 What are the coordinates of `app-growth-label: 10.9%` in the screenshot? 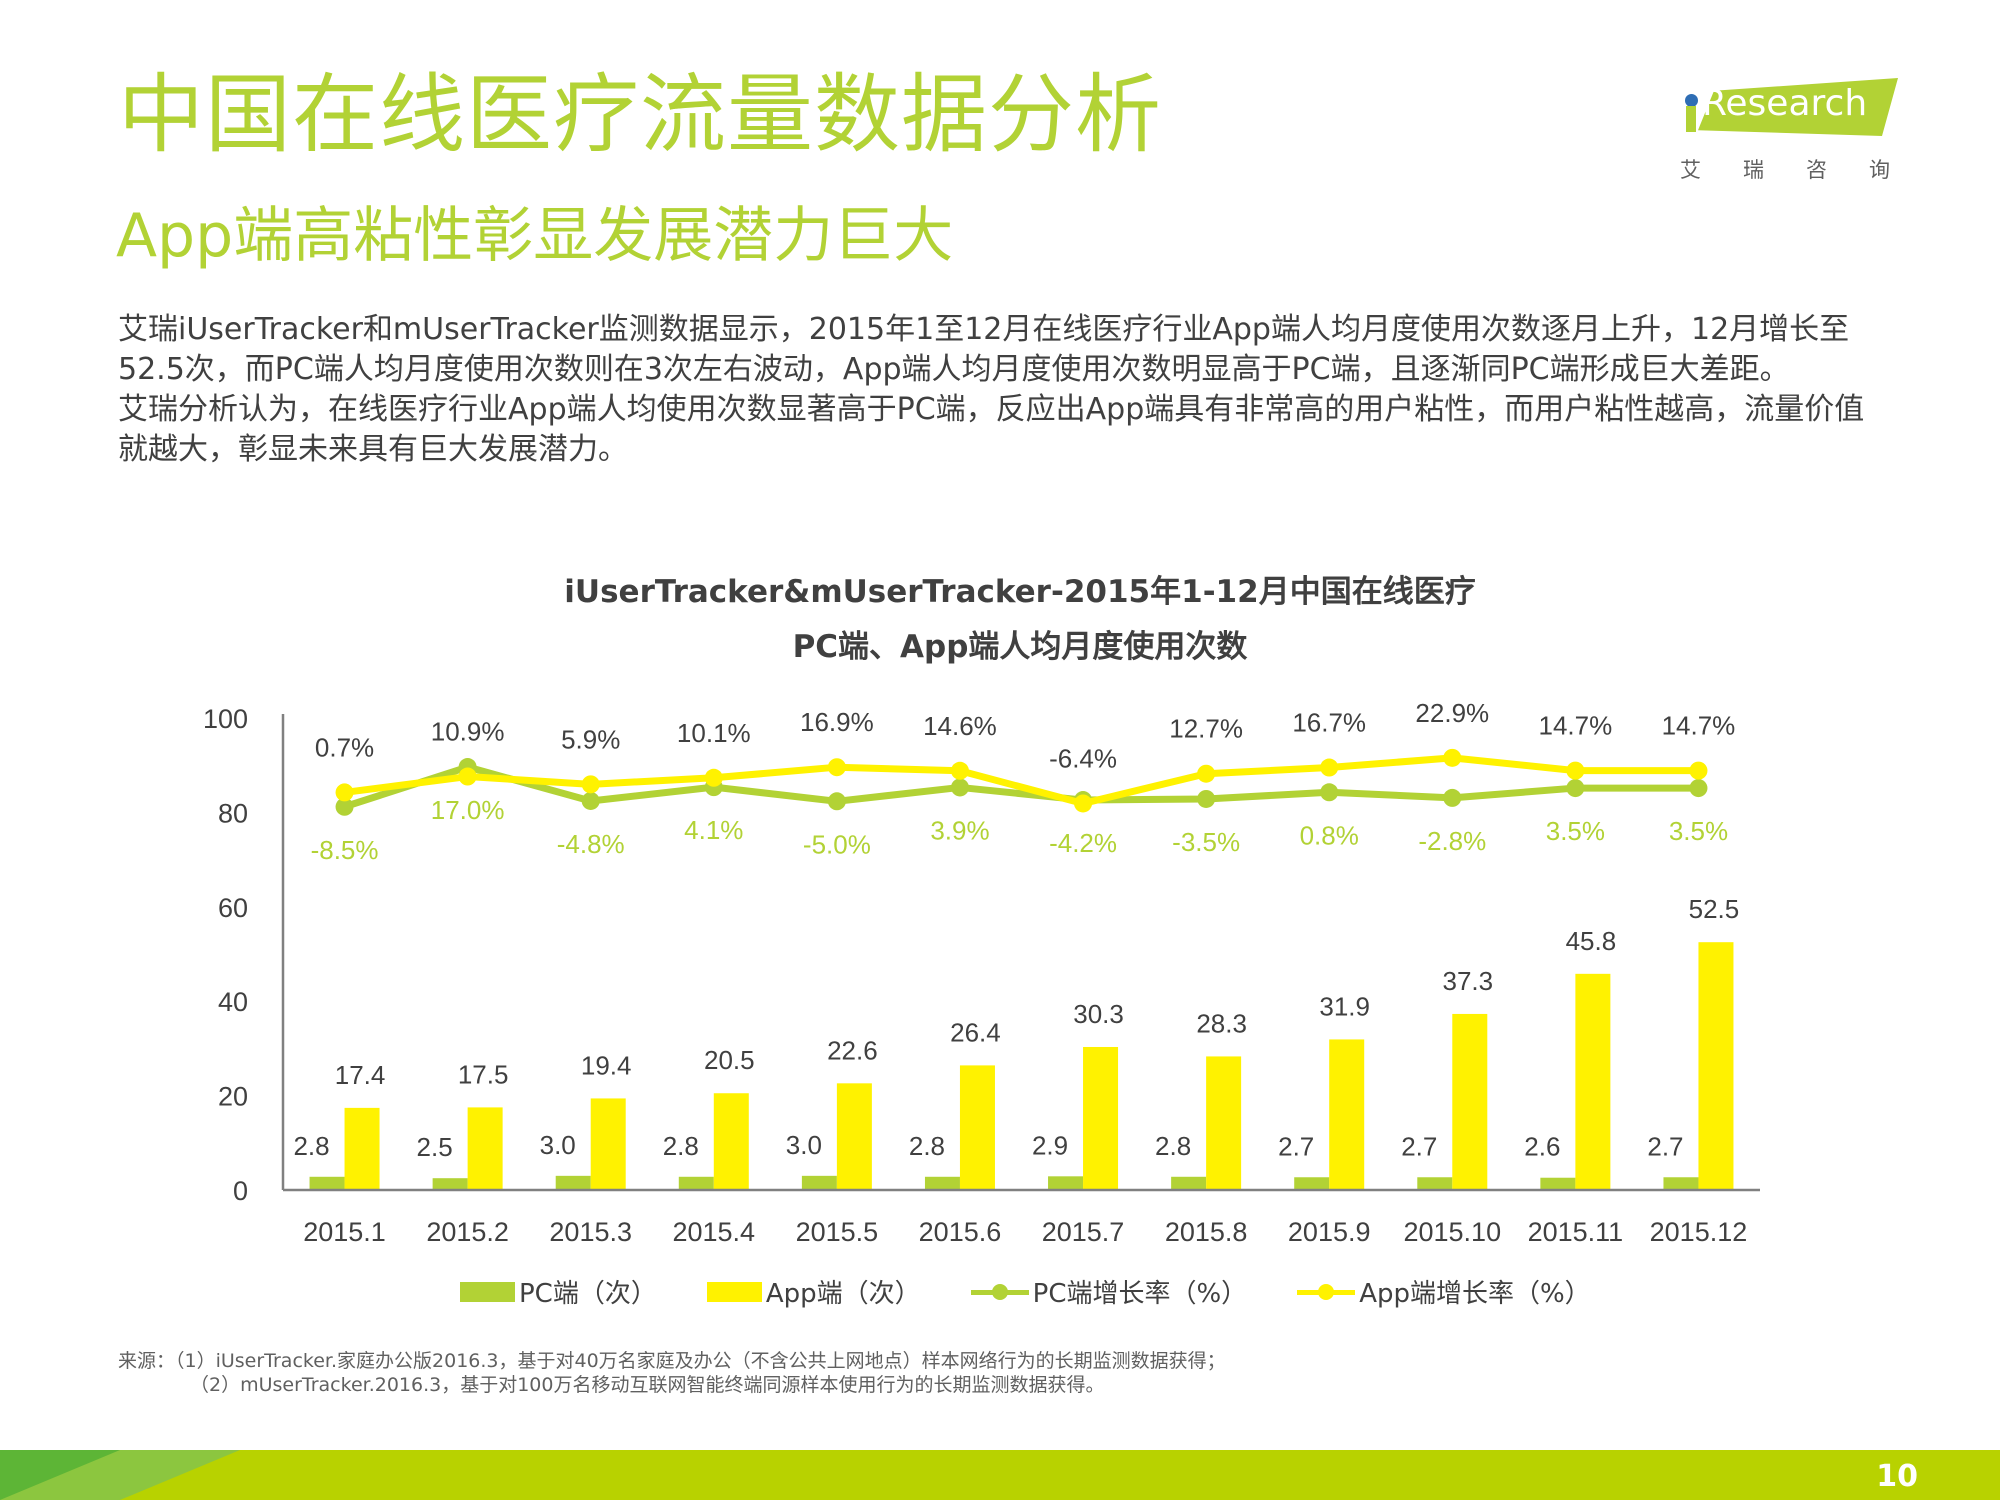 It's located at (468, 732).